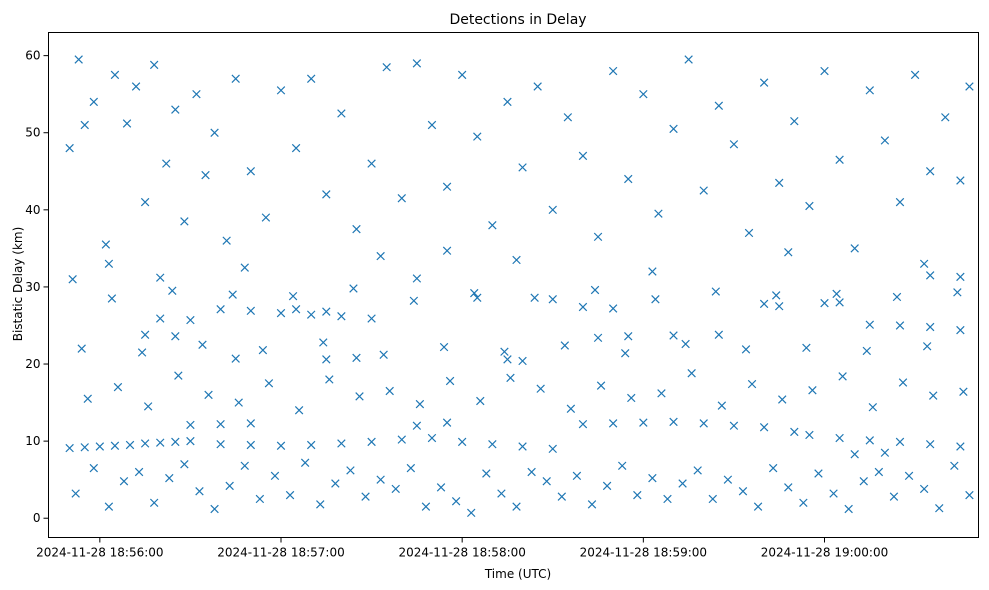  Describe the element at coordinates (32, 287) in the screenshot. I see `y-tick-label: 30` at that location.